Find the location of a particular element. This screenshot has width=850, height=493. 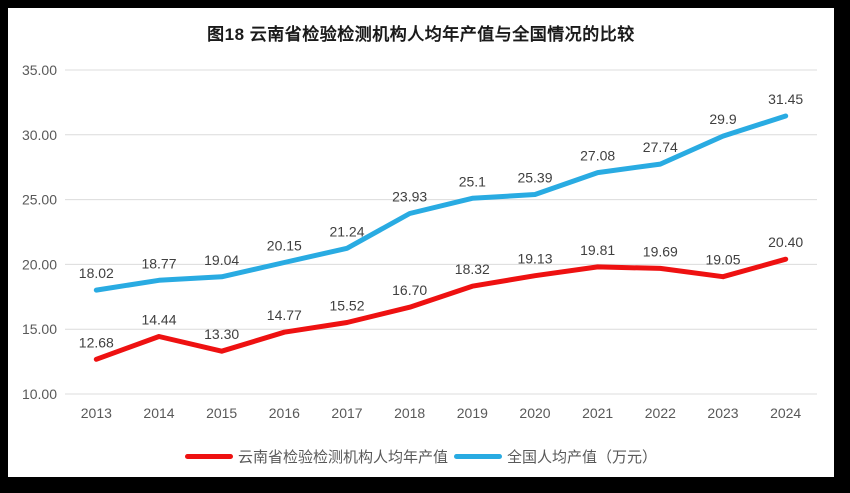

data-label: 18.77 is located at coordinates (158, 263).